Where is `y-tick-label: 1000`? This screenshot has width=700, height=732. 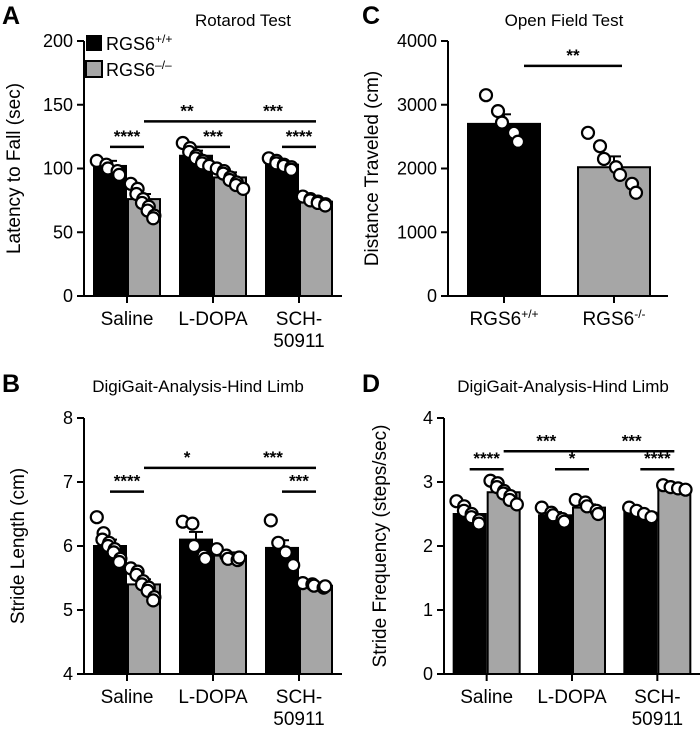 y-tick-label: 1000 is located at coordinates (417, 232).